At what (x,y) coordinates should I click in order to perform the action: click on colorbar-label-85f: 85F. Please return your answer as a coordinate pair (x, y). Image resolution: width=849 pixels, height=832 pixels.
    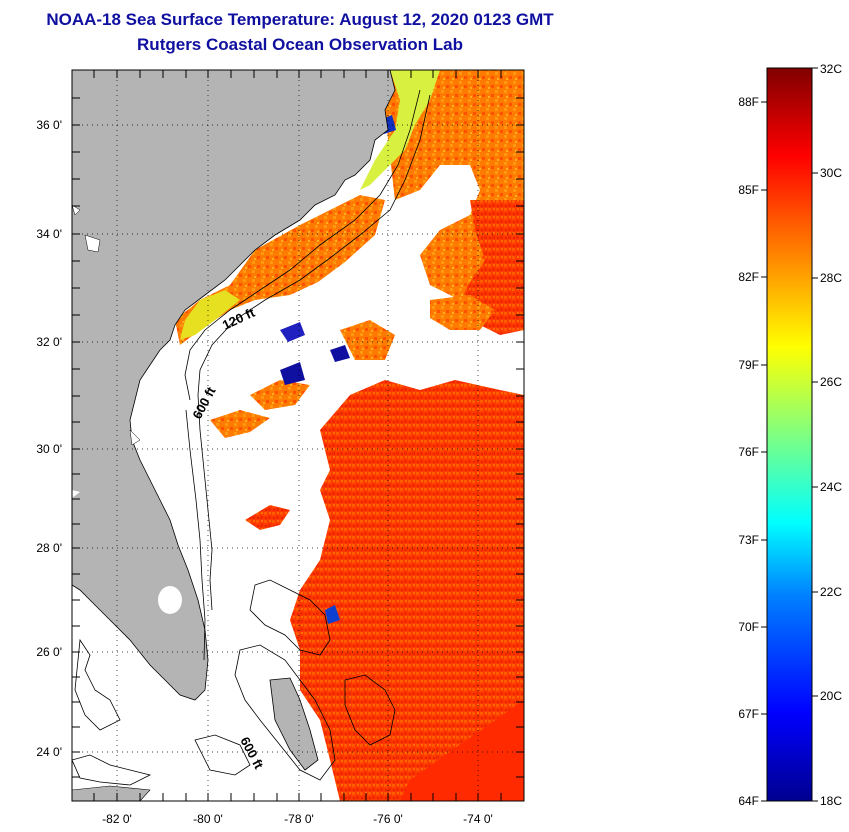
    Looking at the image, I should click on (748, 190).